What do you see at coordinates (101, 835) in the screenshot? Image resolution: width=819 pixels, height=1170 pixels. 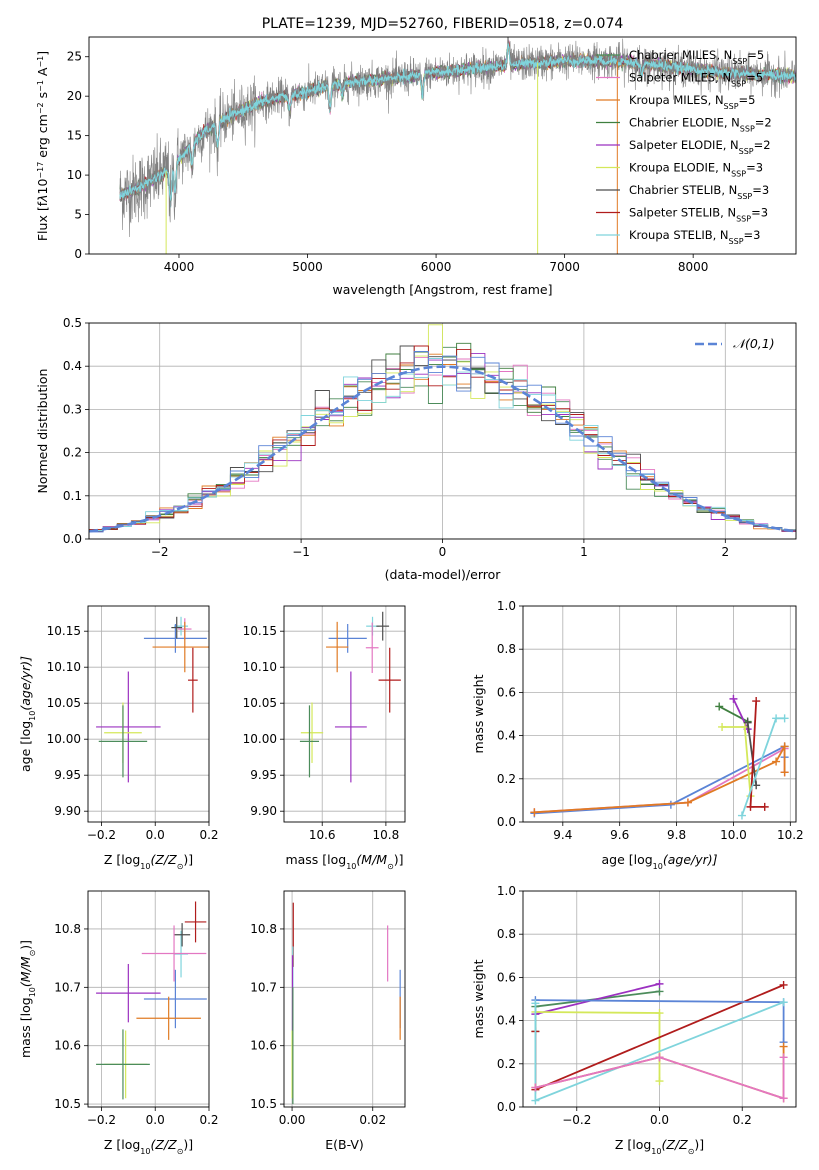 I see `x-tick-label: −0.2` at bounding box center [101, 835].